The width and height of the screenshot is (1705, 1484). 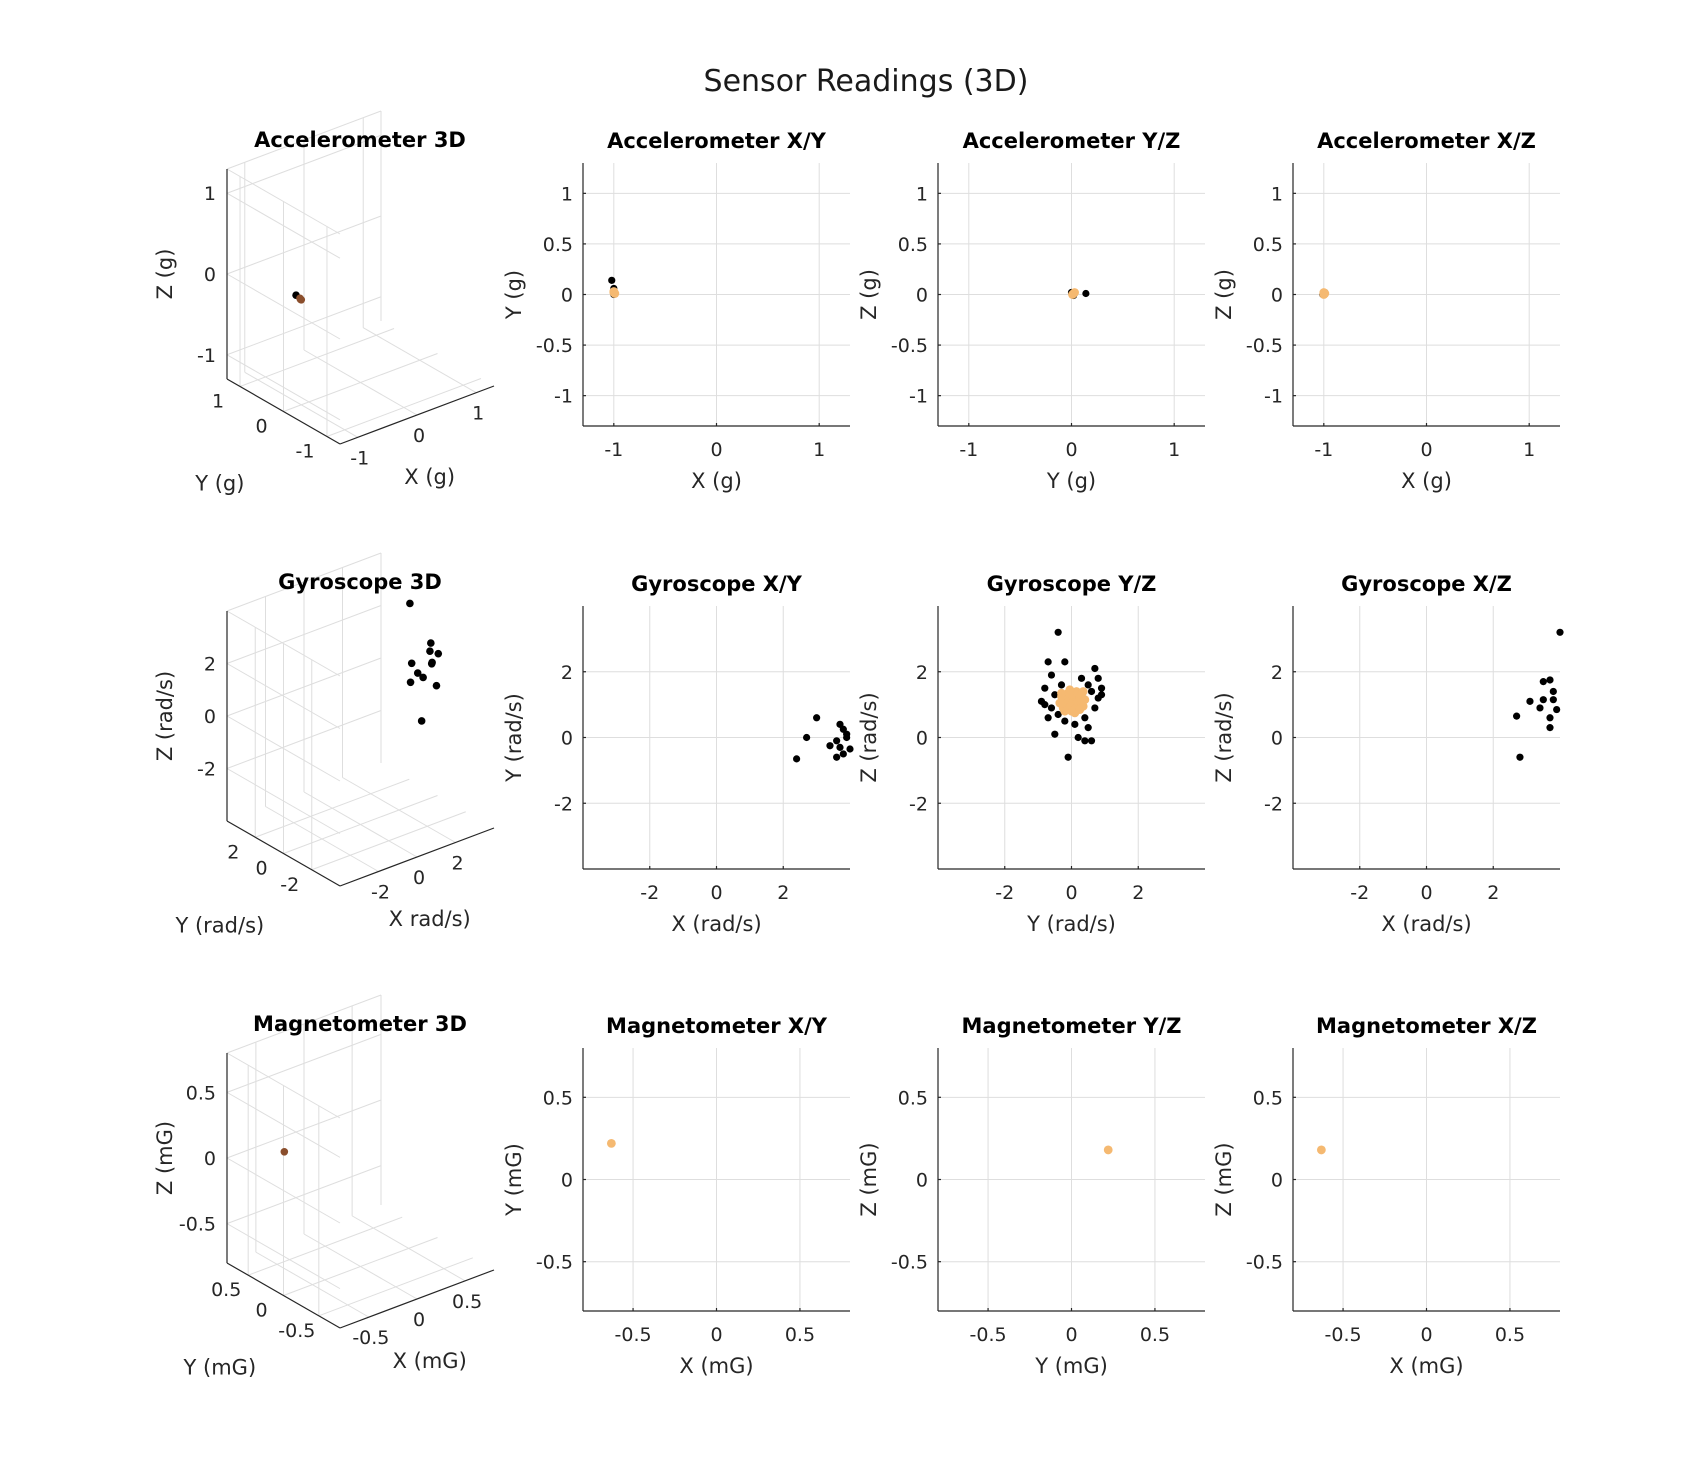 What do you see at coordinates (219, 483) in the screenshot?
I see `y-axis-label: Y (g)` at bounding box center [219, 483].